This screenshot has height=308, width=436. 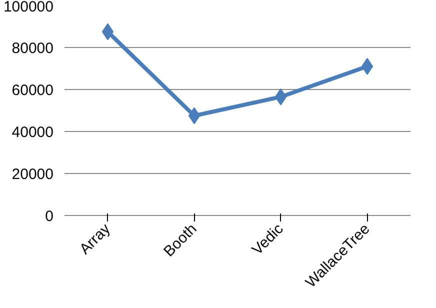 I want to click on y-tick-label: 60000, so click(x=33, y=90).